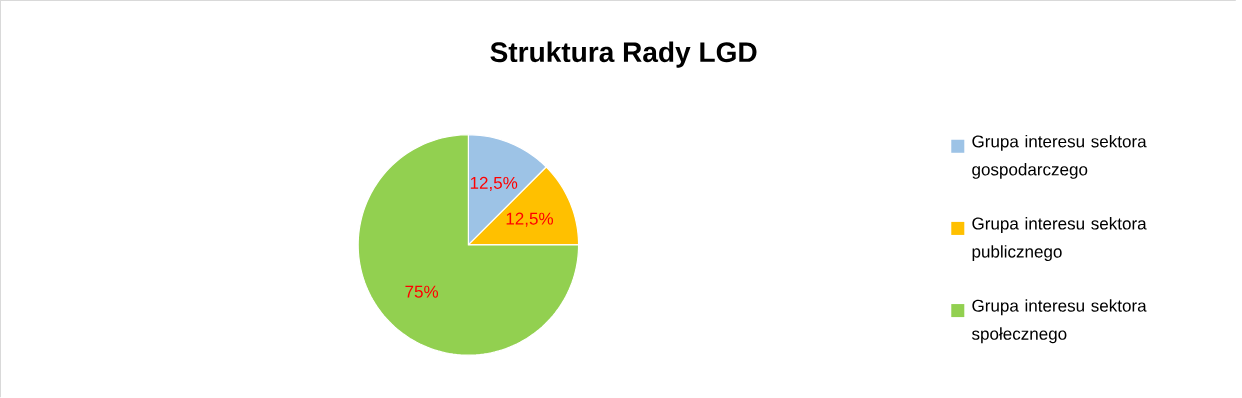 This screenshot has height=398, width=1242. Describe the element at coordinates (1059, 321) in the screenshot. I see `legend-label: Grupa interesu sektora społecznego` at that location.